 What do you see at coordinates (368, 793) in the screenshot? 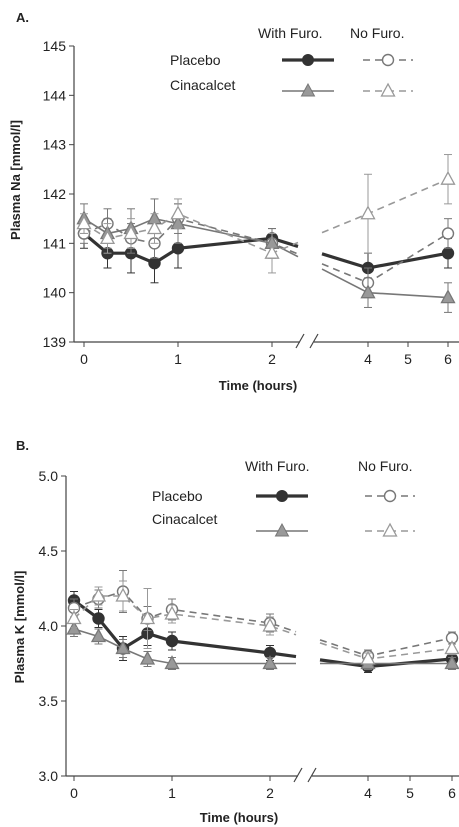
I see `panel-b-x-tick-label: 4` at bounding box center [368, 793].